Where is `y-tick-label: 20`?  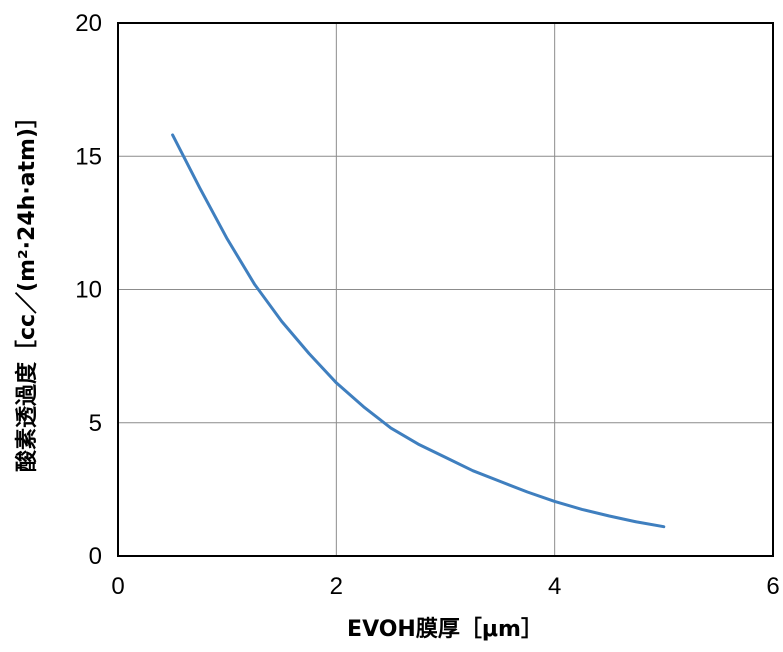
y-tick-label: 20 is located at coordinates (88, 23).